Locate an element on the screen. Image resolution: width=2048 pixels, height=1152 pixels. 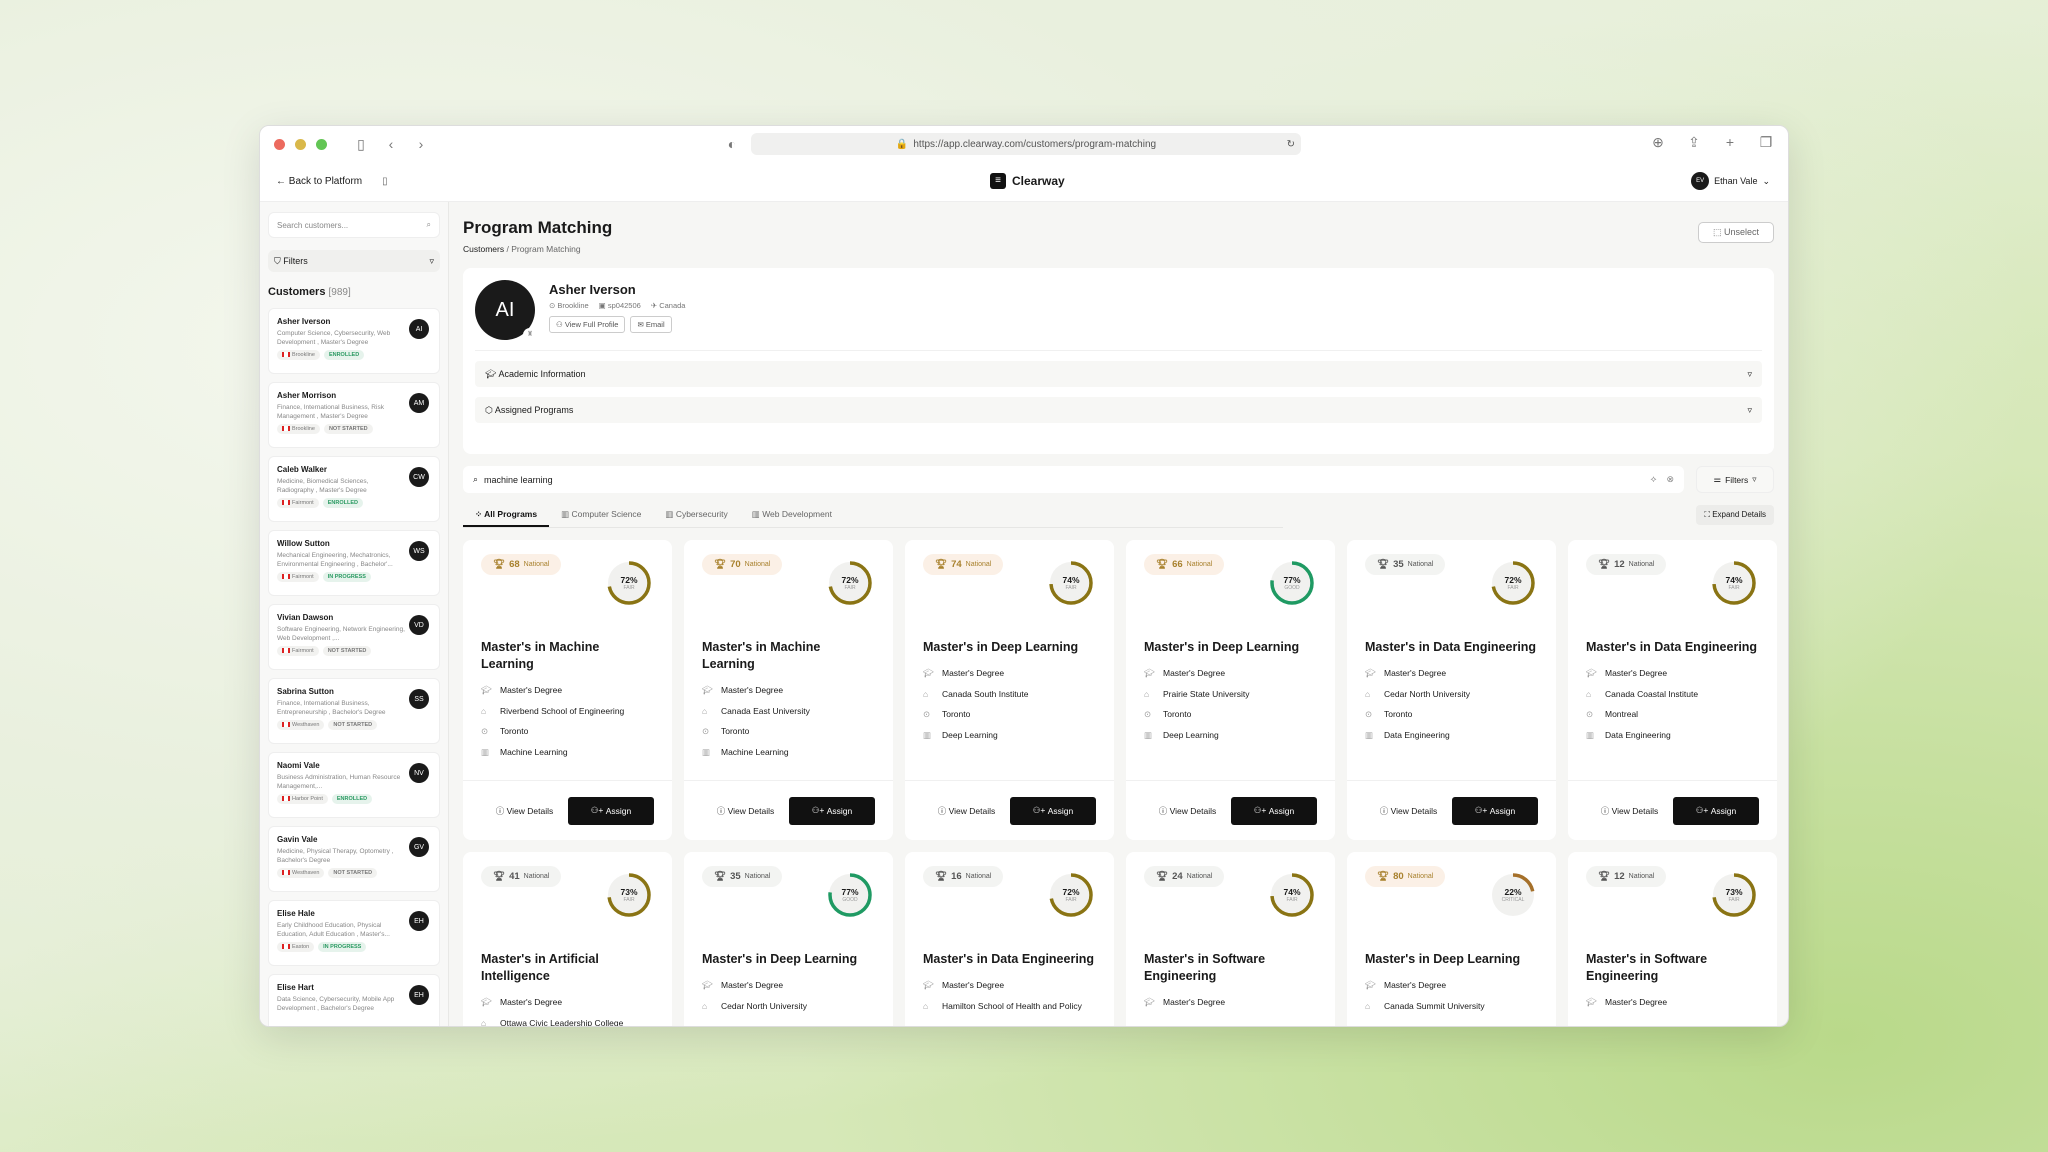
unselect-button: ⬚ Unselect is located at coordinates (1735, 232).